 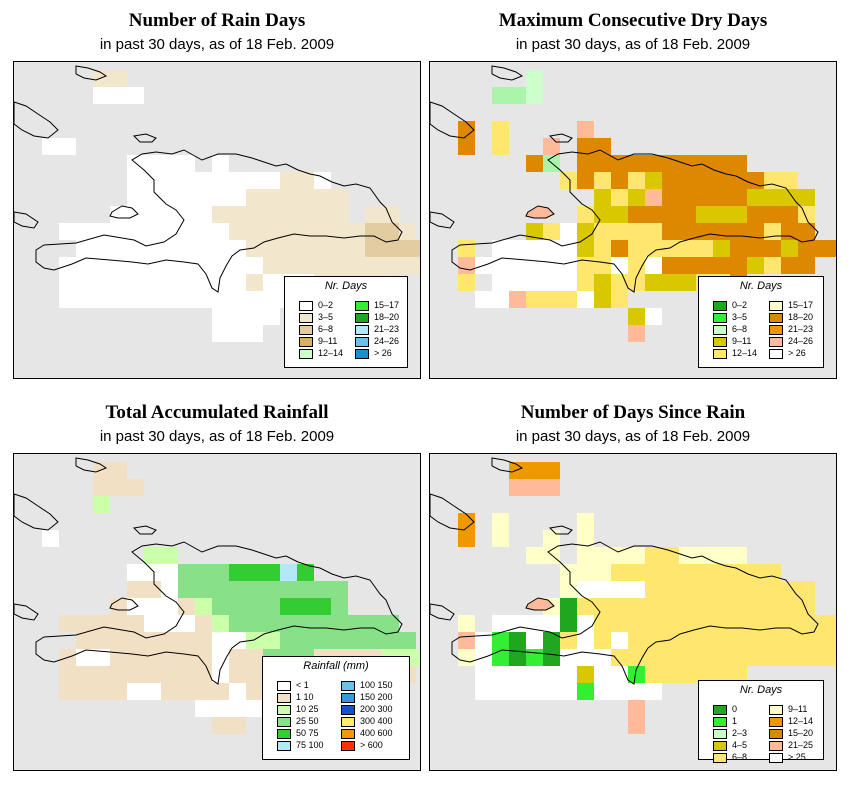 What do you see at coordinates (740, 733) in the screenshot?
I see `legend-label: 2–3` at bounding box center [740, 733].